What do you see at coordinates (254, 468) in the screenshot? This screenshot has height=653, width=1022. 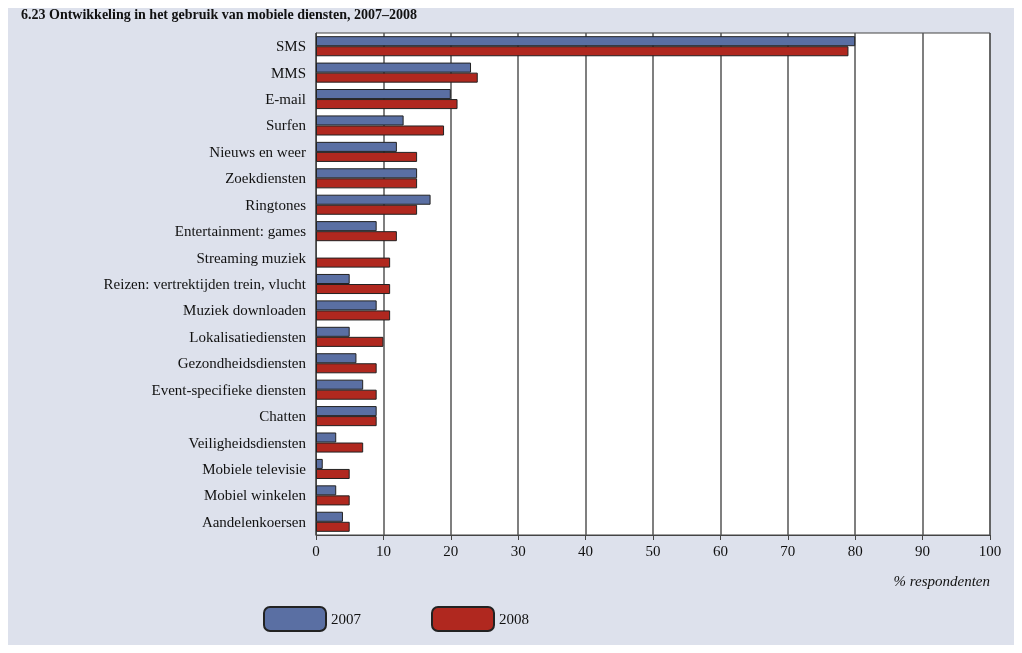 I see `y-tick-label: Mobiele televisie` at bounding box center [254, 468].